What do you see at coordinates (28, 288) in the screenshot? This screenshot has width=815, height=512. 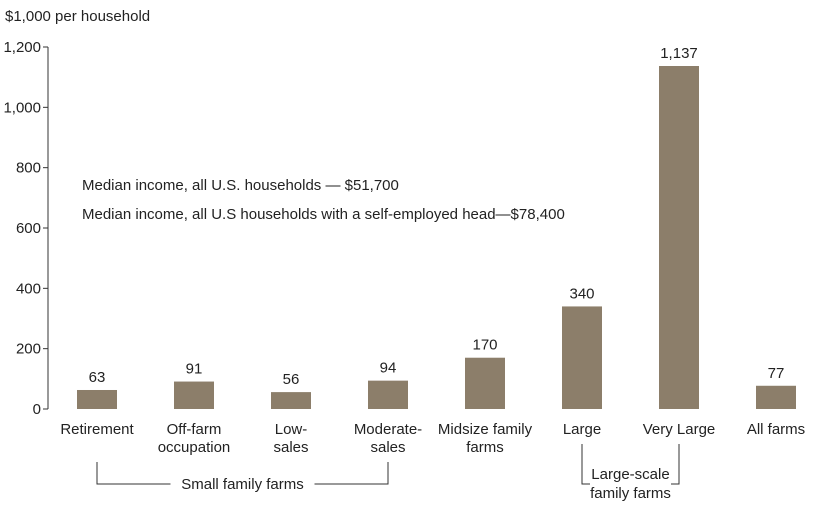 I see `y-tick-label: 400` at bounding box center [28, 288].